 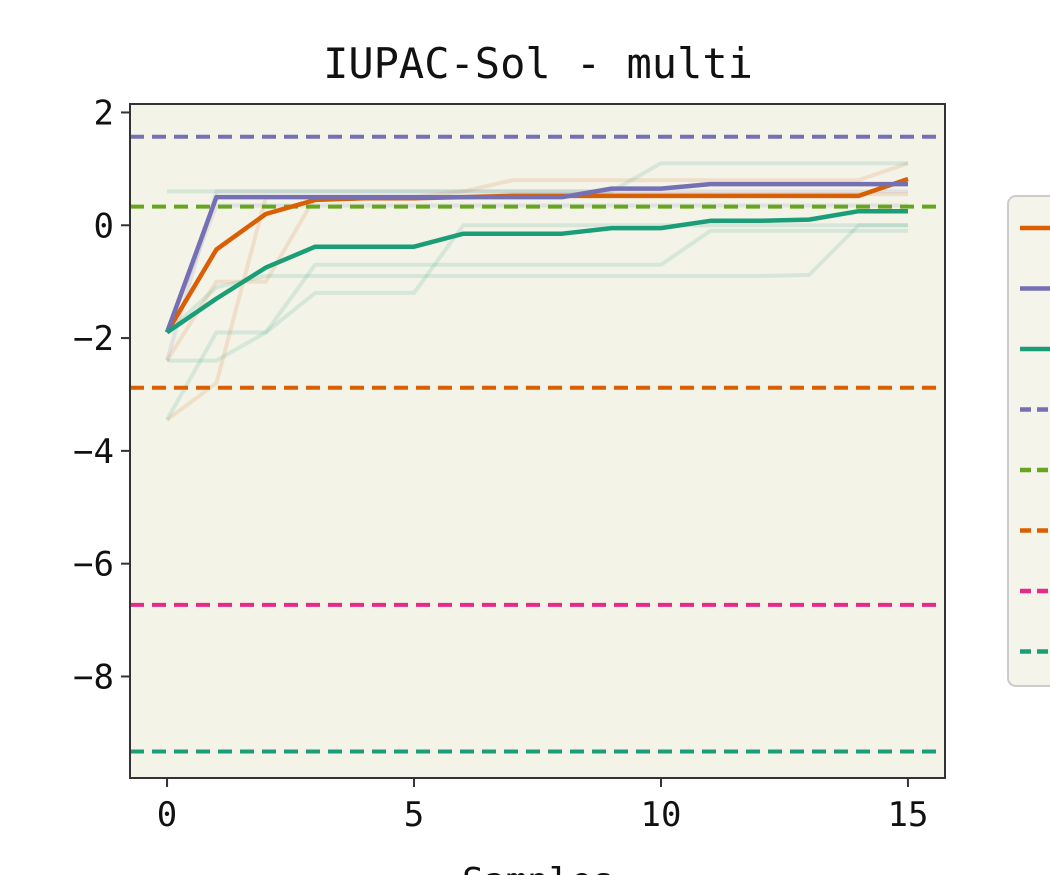 What do you see at coordinates (661, 815) in the screenshot?
I see `x-tick-label: 10` at bounding box center [661, 815].